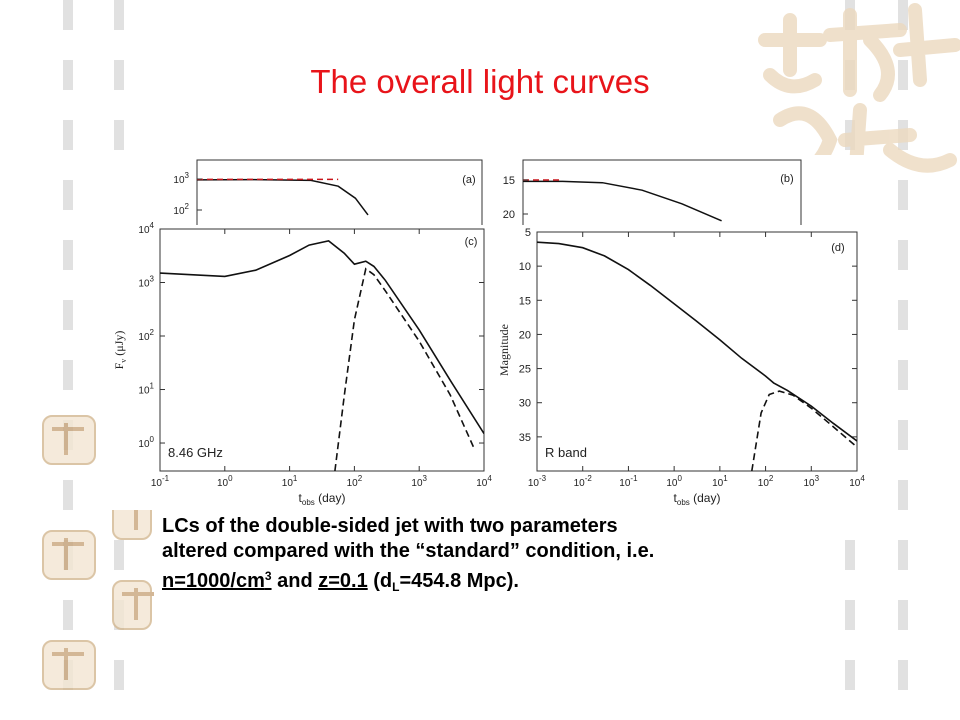  Describe the element at coordinates (525, 438) in the screenshot. I see `panel-d-ytick-label: 35` at that location.